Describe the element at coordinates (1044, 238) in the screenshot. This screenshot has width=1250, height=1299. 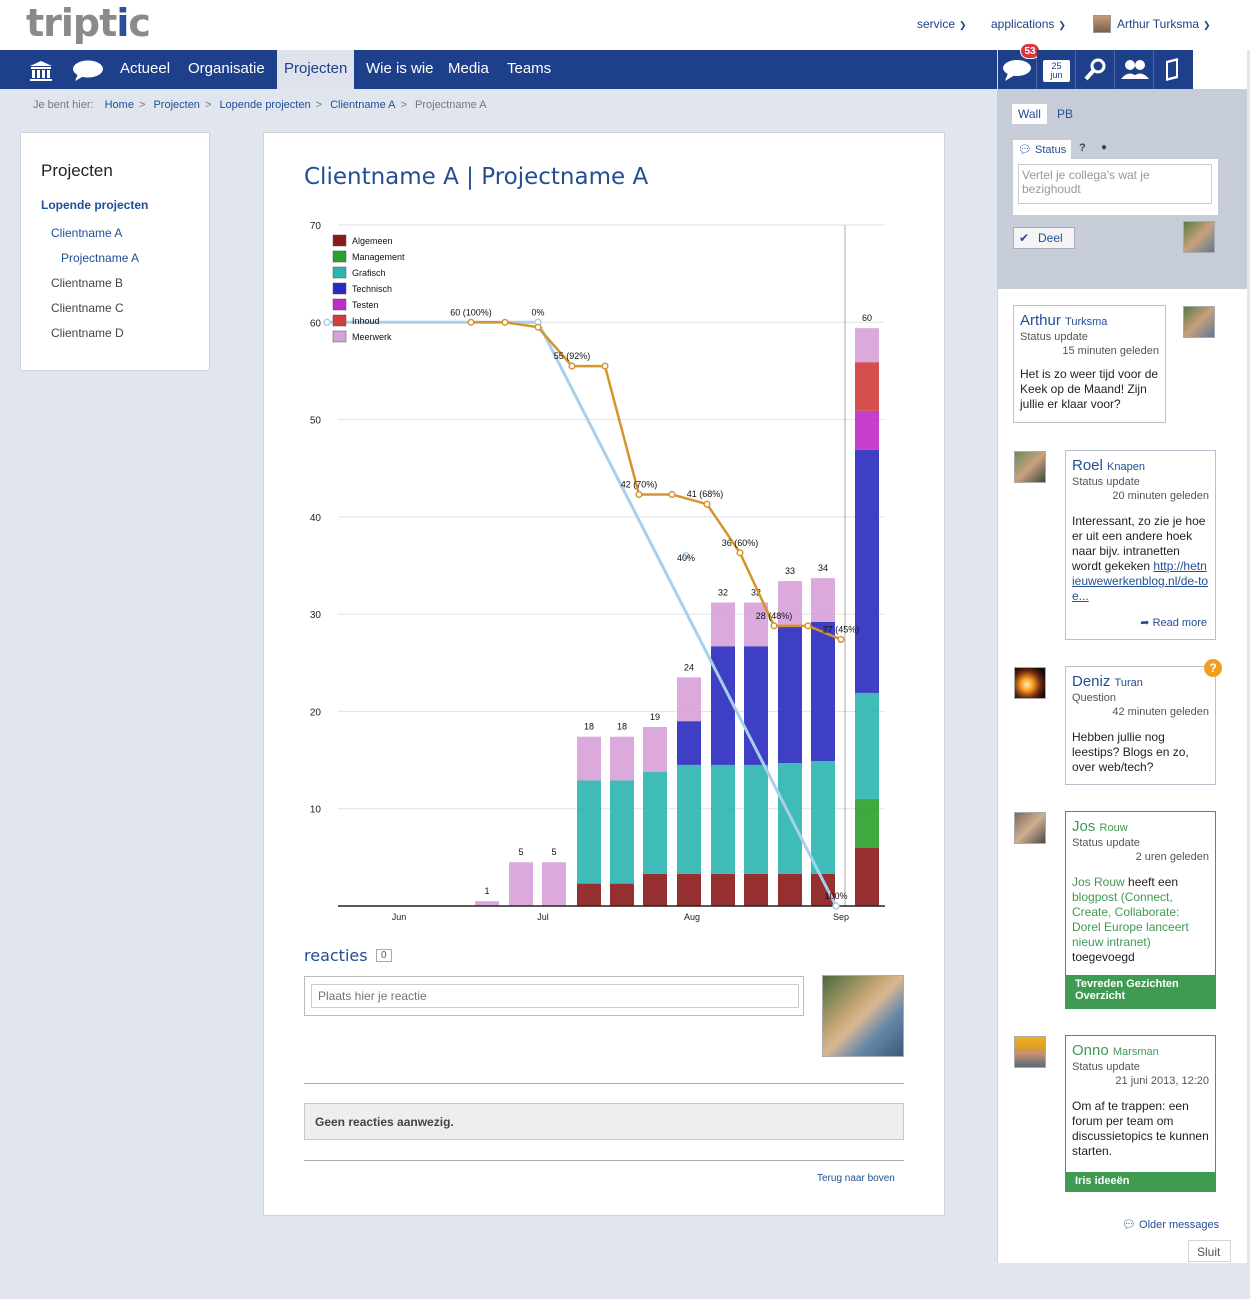
I see `share-button: ✔ Deel` at that location.